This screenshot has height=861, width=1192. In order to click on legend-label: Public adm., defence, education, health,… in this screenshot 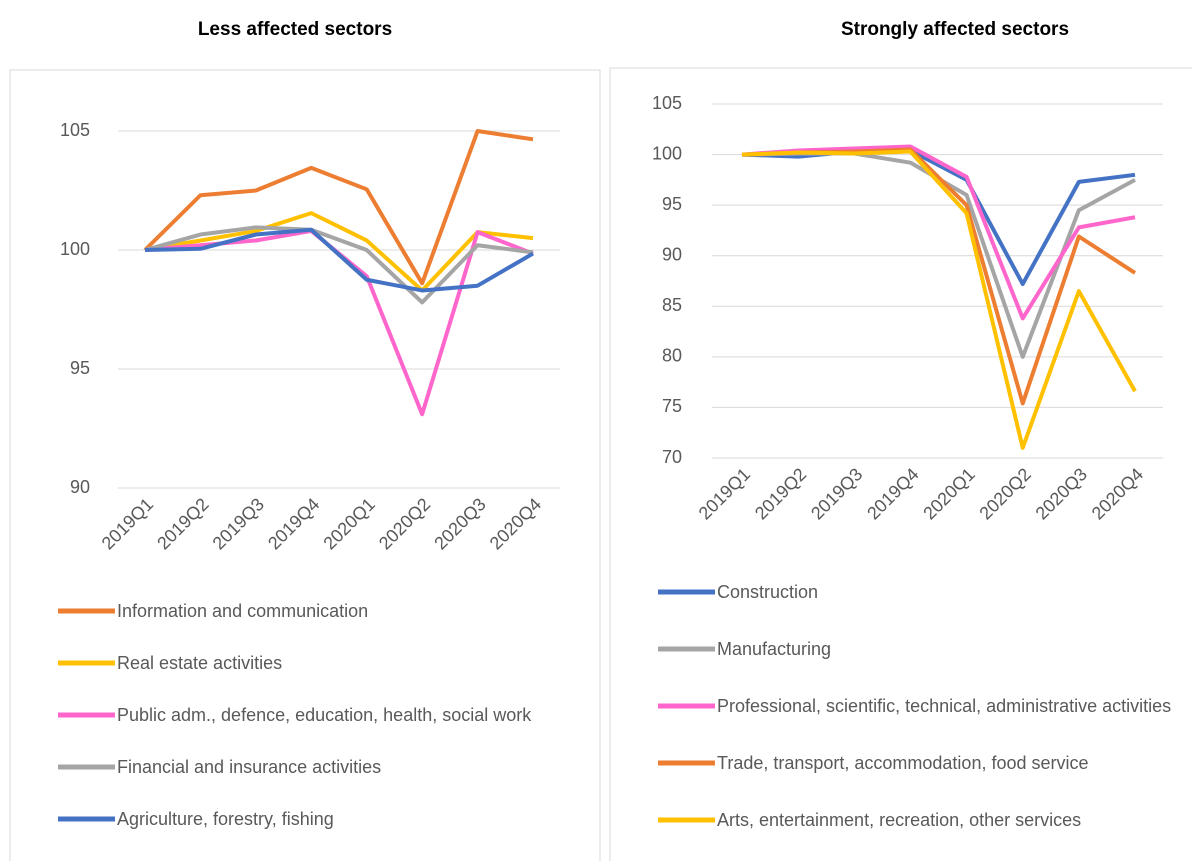, I will do `click(324, 715)`.